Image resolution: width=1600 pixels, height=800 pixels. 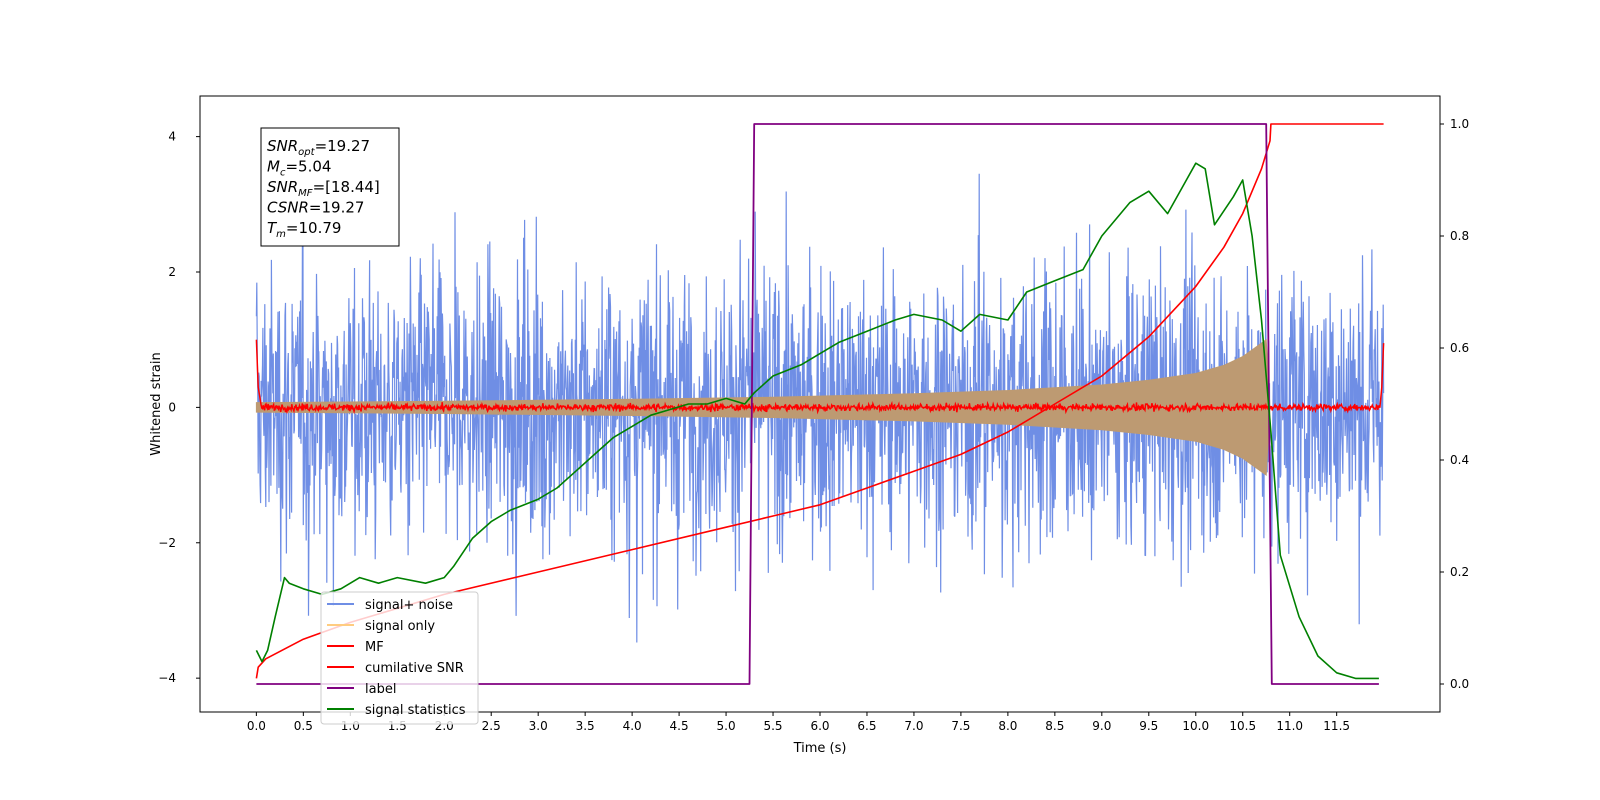 What do you see at coordinates (1336, 726) in the screenshot?
I see `x-tick-label: 11.5` at bounding box center [1336, 726].